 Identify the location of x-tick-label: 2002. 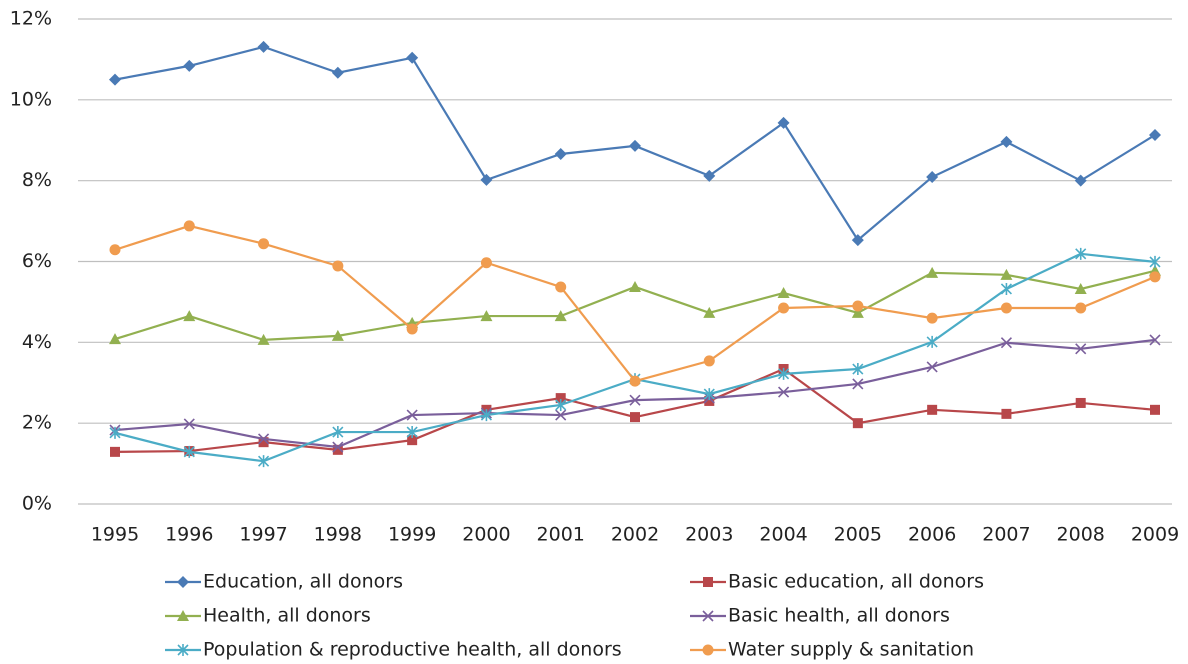
(635, 535).